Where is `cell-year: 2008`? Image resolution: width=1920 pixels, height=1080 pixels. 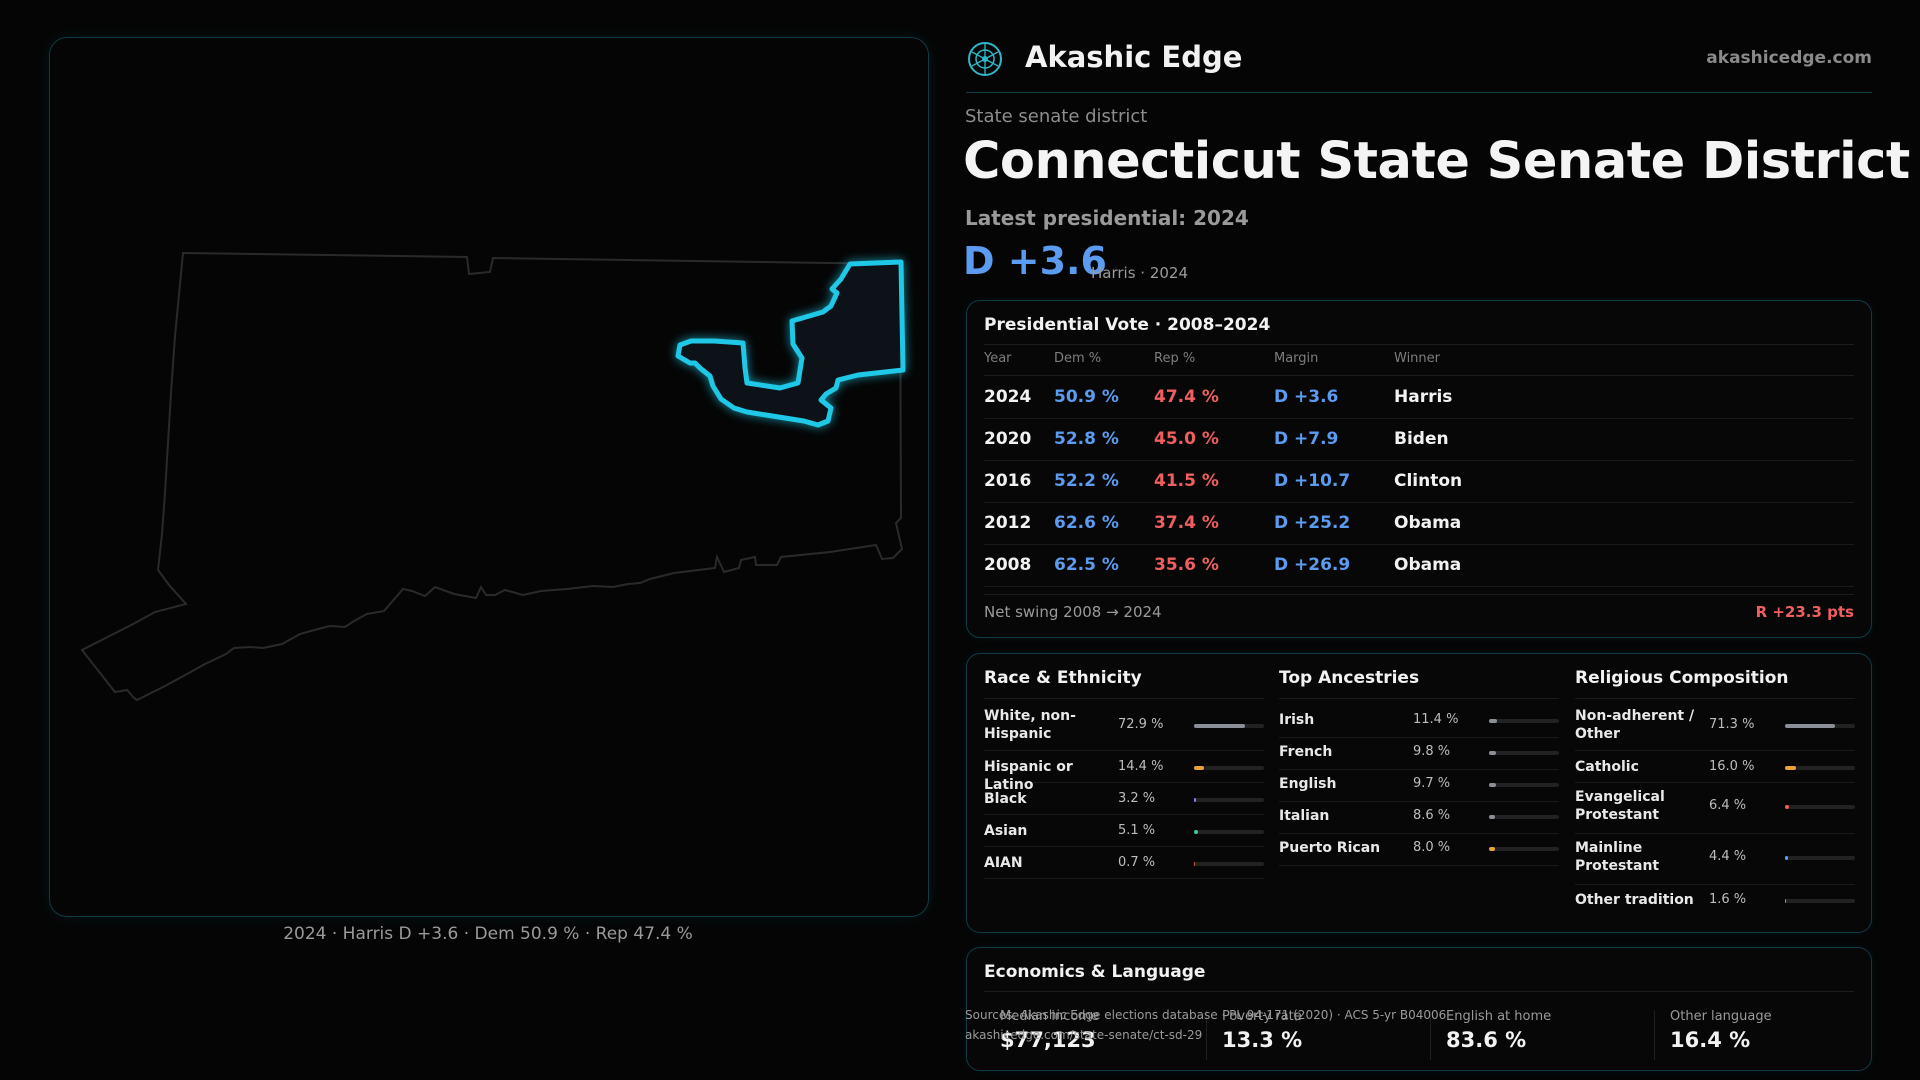
cell-year: 2008 is located at coordinates (1008, 565).